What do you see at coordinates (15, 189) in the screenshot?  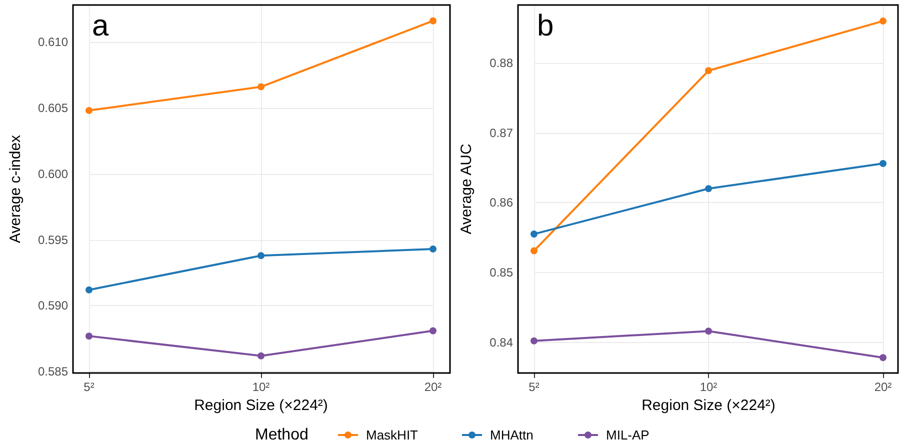 I see `y-axis-title: Average c-index` at bounding box center [15, 189].